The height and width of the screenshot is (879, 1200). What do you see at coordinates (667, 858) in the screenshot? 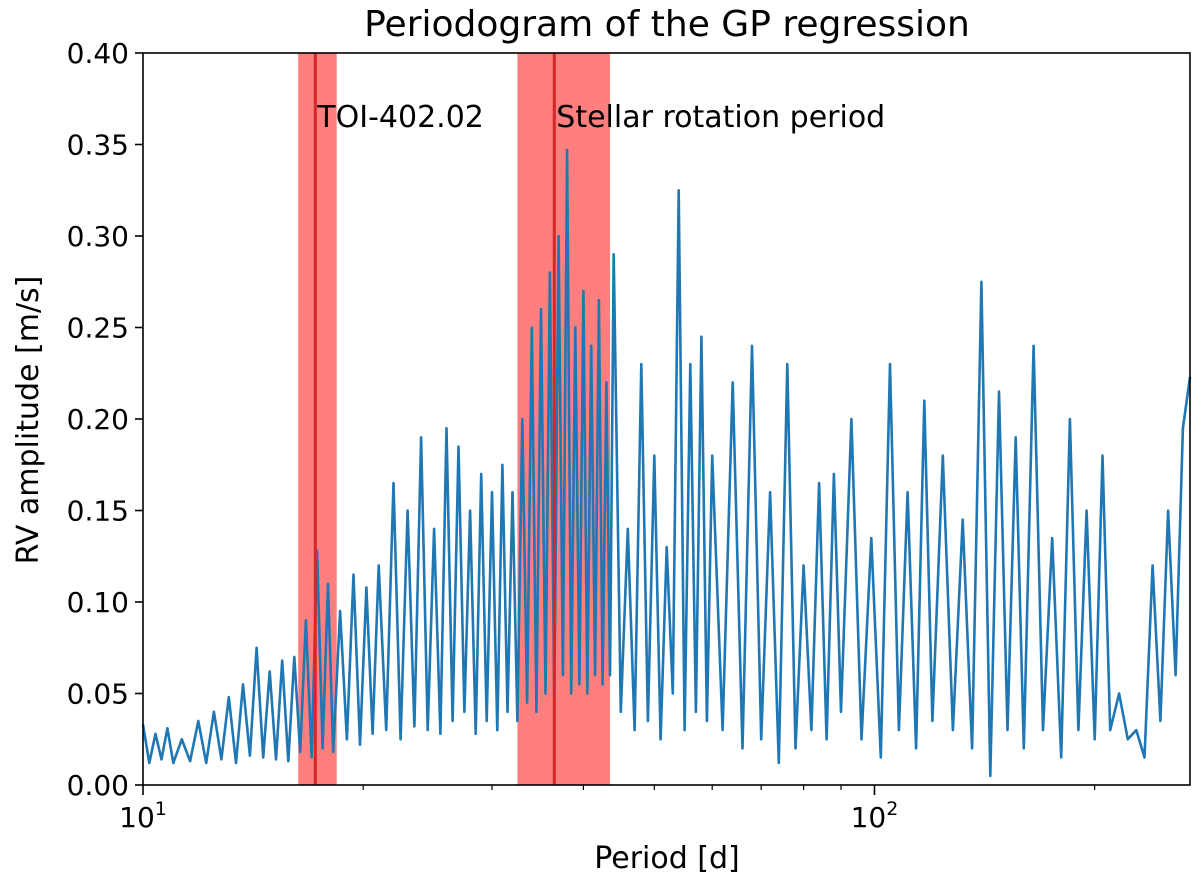
I see `x-axis-label: Period [d]` at bounding box center [667, 858].